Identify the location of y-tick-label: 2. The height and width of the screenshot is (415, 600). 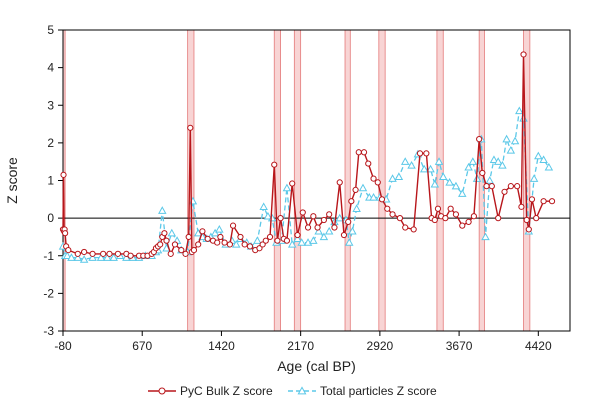
(50, 143).